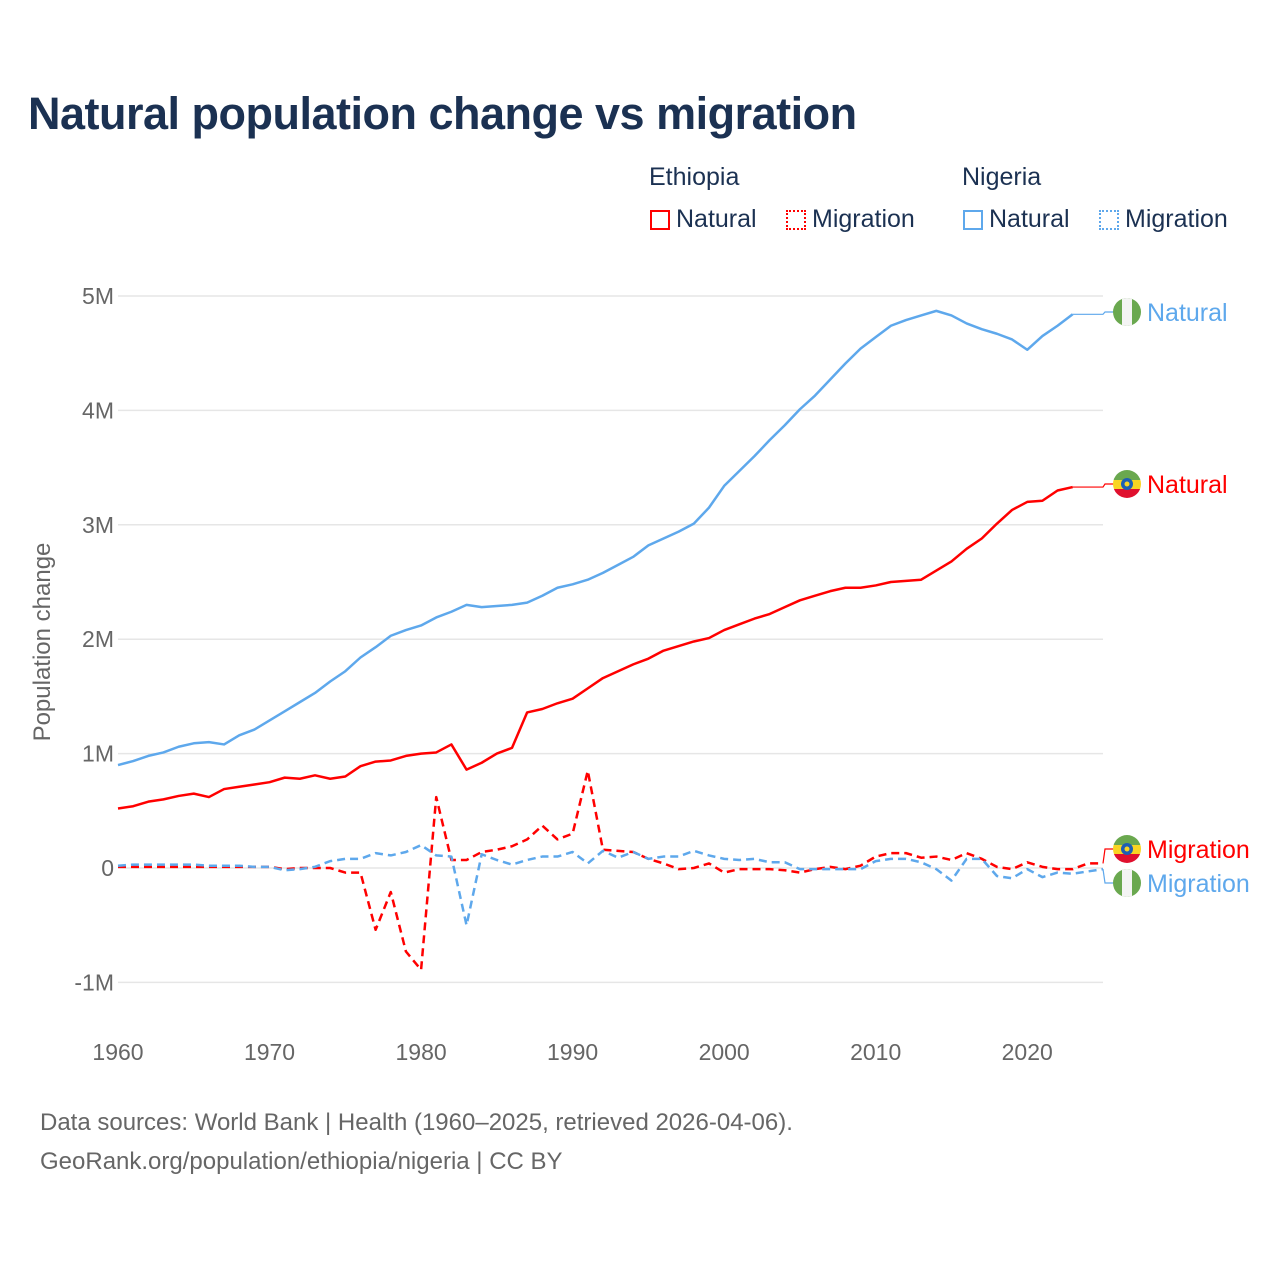  I want to click on legend-ethiopia-migration: Migration, so click(850, 219).